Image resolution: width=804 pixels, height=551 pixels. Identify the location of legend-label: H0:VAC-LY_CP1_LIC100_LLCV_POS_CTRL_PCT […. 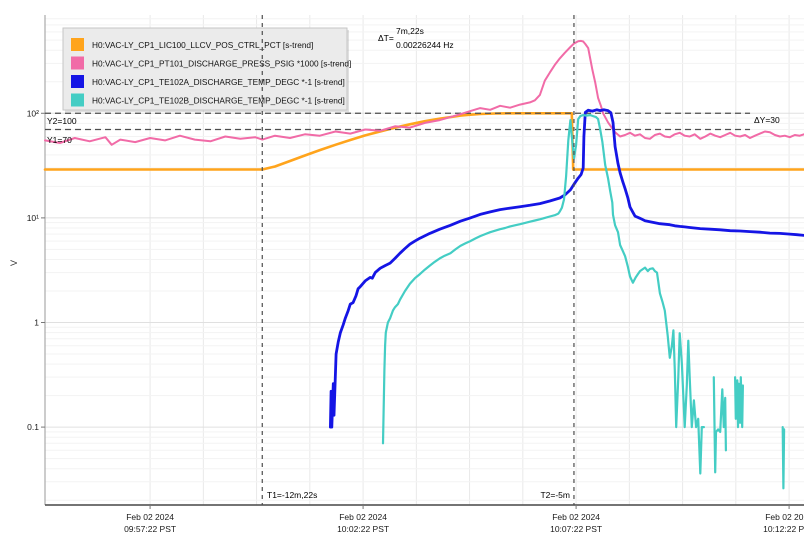
(202, 45).